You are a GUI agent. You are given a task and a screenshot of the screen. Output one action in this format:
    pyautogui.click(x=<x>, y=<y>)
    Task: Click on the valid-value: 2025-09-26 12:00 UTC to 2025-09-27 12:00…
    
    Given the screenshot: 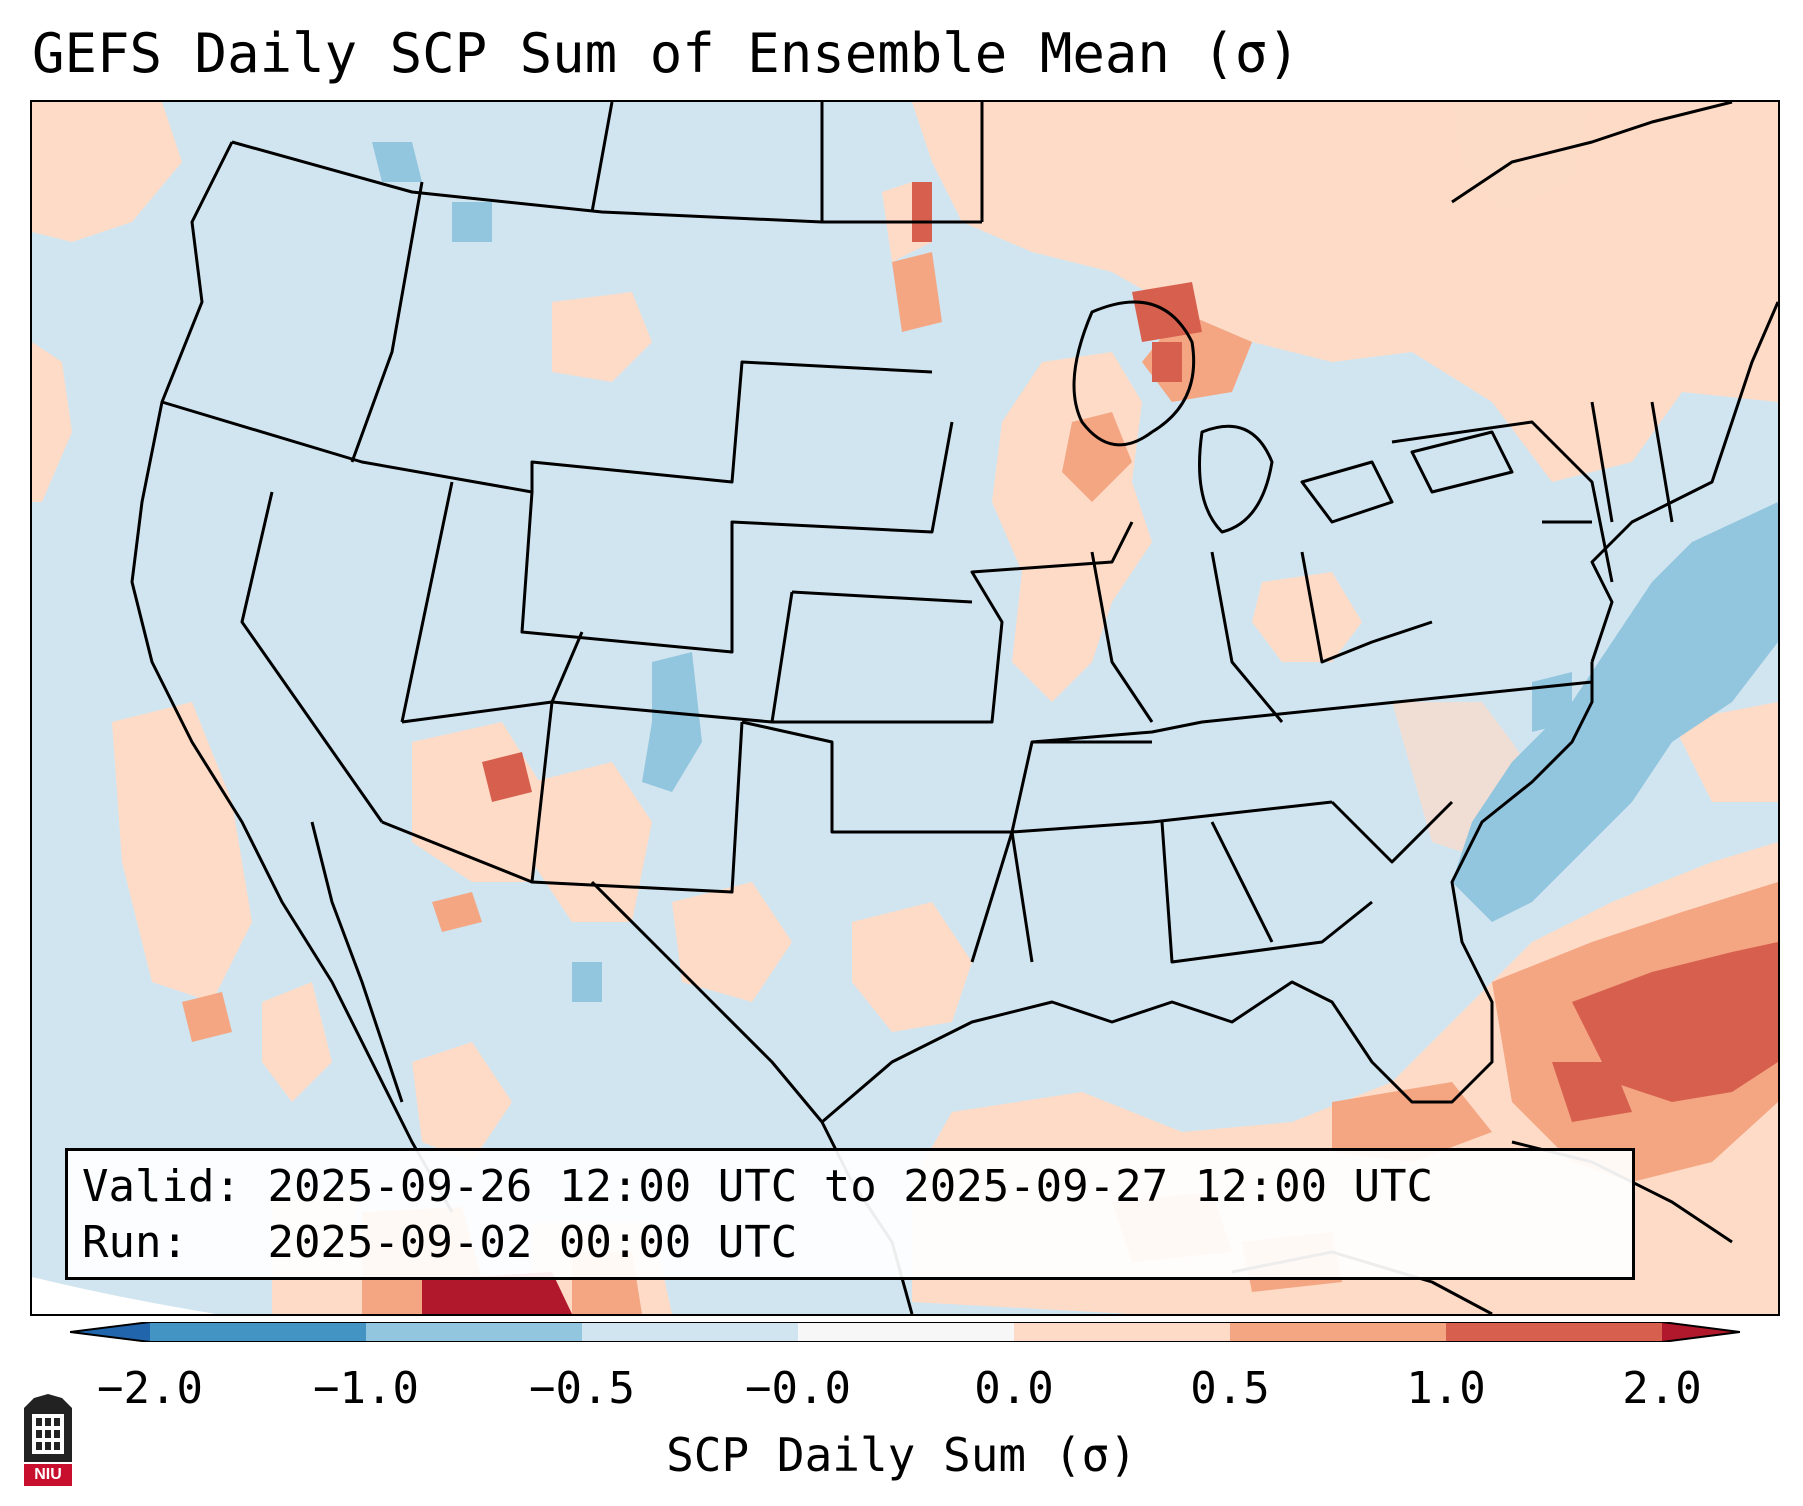 What is the action you would take?
    pyautogui.click(x=850, y=1186)
    